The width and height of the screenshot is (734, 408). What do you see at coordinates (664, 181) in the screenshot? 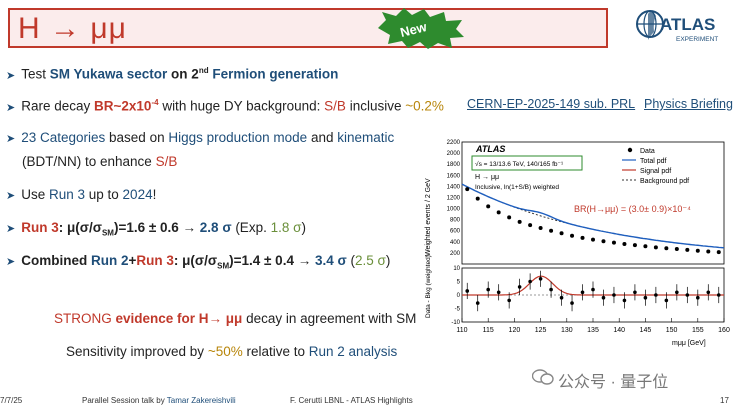
I see `legend-background: Background pdf` at bounding box center [664, 181].